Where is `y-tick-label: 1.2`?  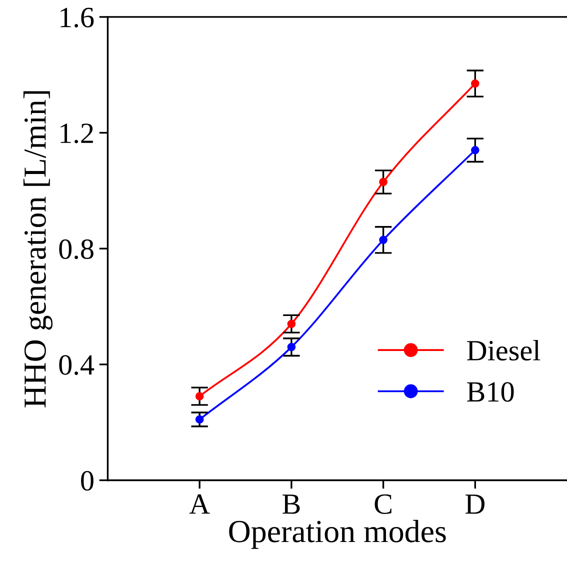 y-tick-label: 1.2 is located at coordinates (76, 134).